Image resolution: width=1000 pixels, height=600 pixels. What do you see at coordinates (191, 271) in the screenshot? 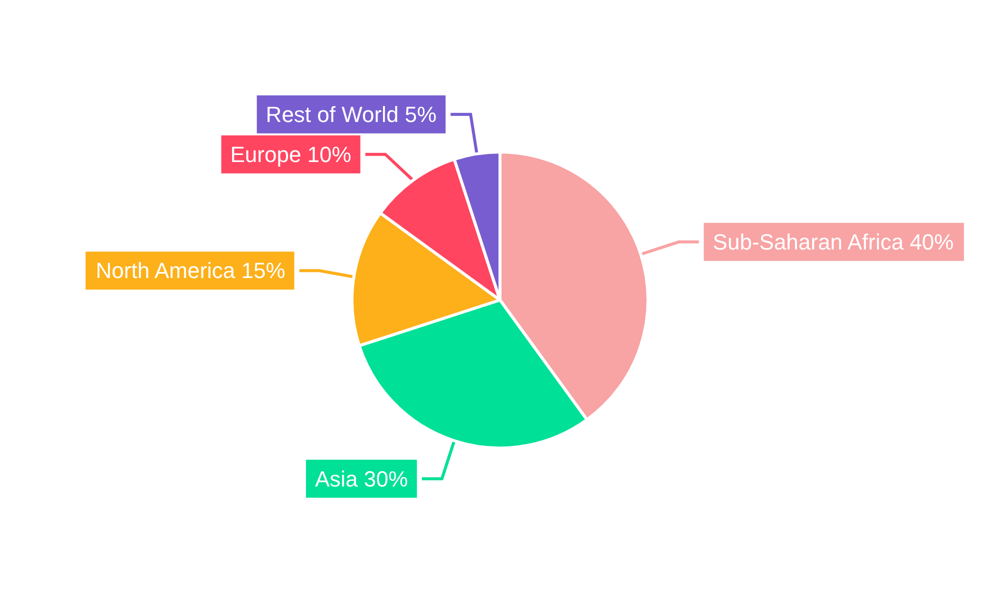
I see `slice-label: North America 15%` at bounding box center [191, 271].